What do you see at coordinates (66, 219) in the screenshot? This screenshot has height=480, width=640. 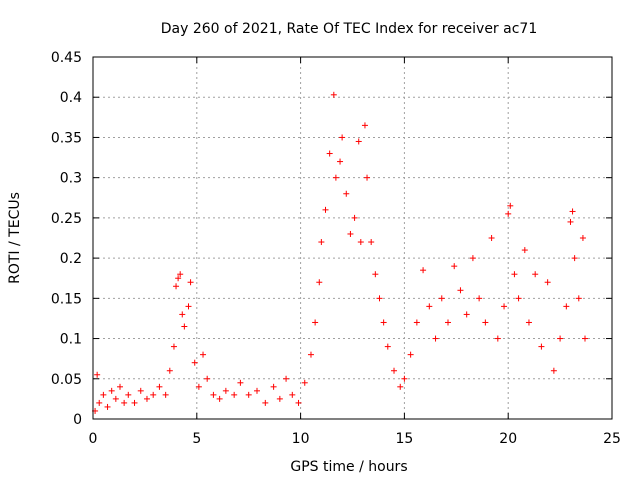 I see `y-tick-label: 0.25` at bounding box center [66, 219].